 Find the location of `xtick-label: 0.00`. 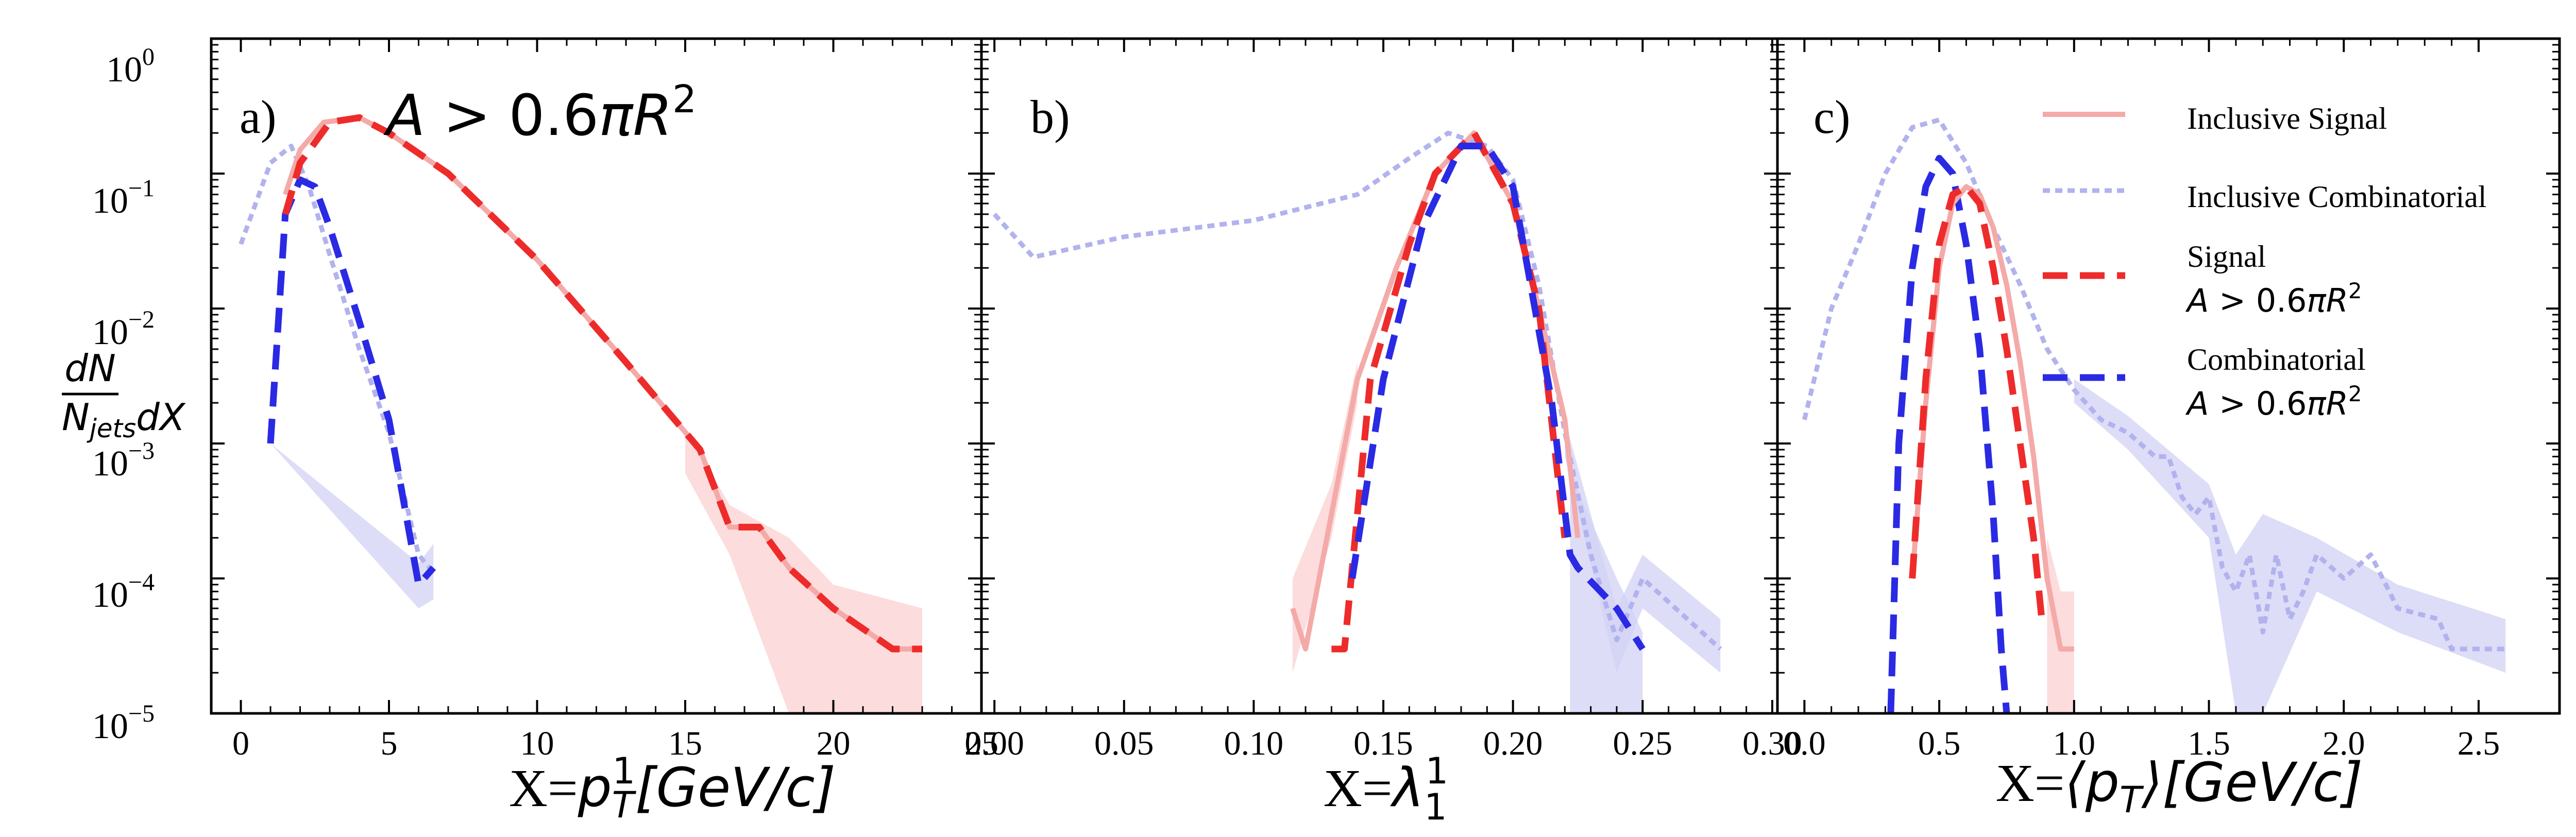

xtick-label: 0.00 is located at coordinates (994, 744).